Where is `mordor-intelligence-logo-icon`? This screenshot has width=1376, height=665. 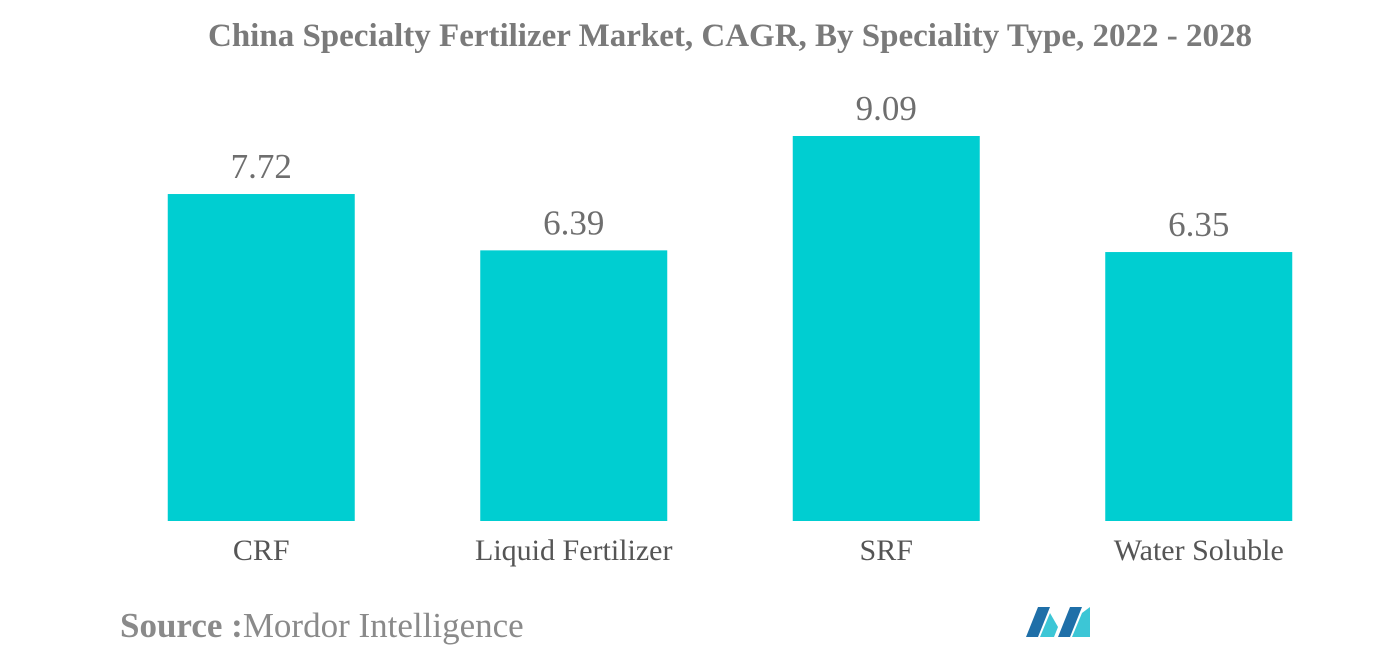 mordor-intelligence-logo-icon is located at coordinates (1058, 622).